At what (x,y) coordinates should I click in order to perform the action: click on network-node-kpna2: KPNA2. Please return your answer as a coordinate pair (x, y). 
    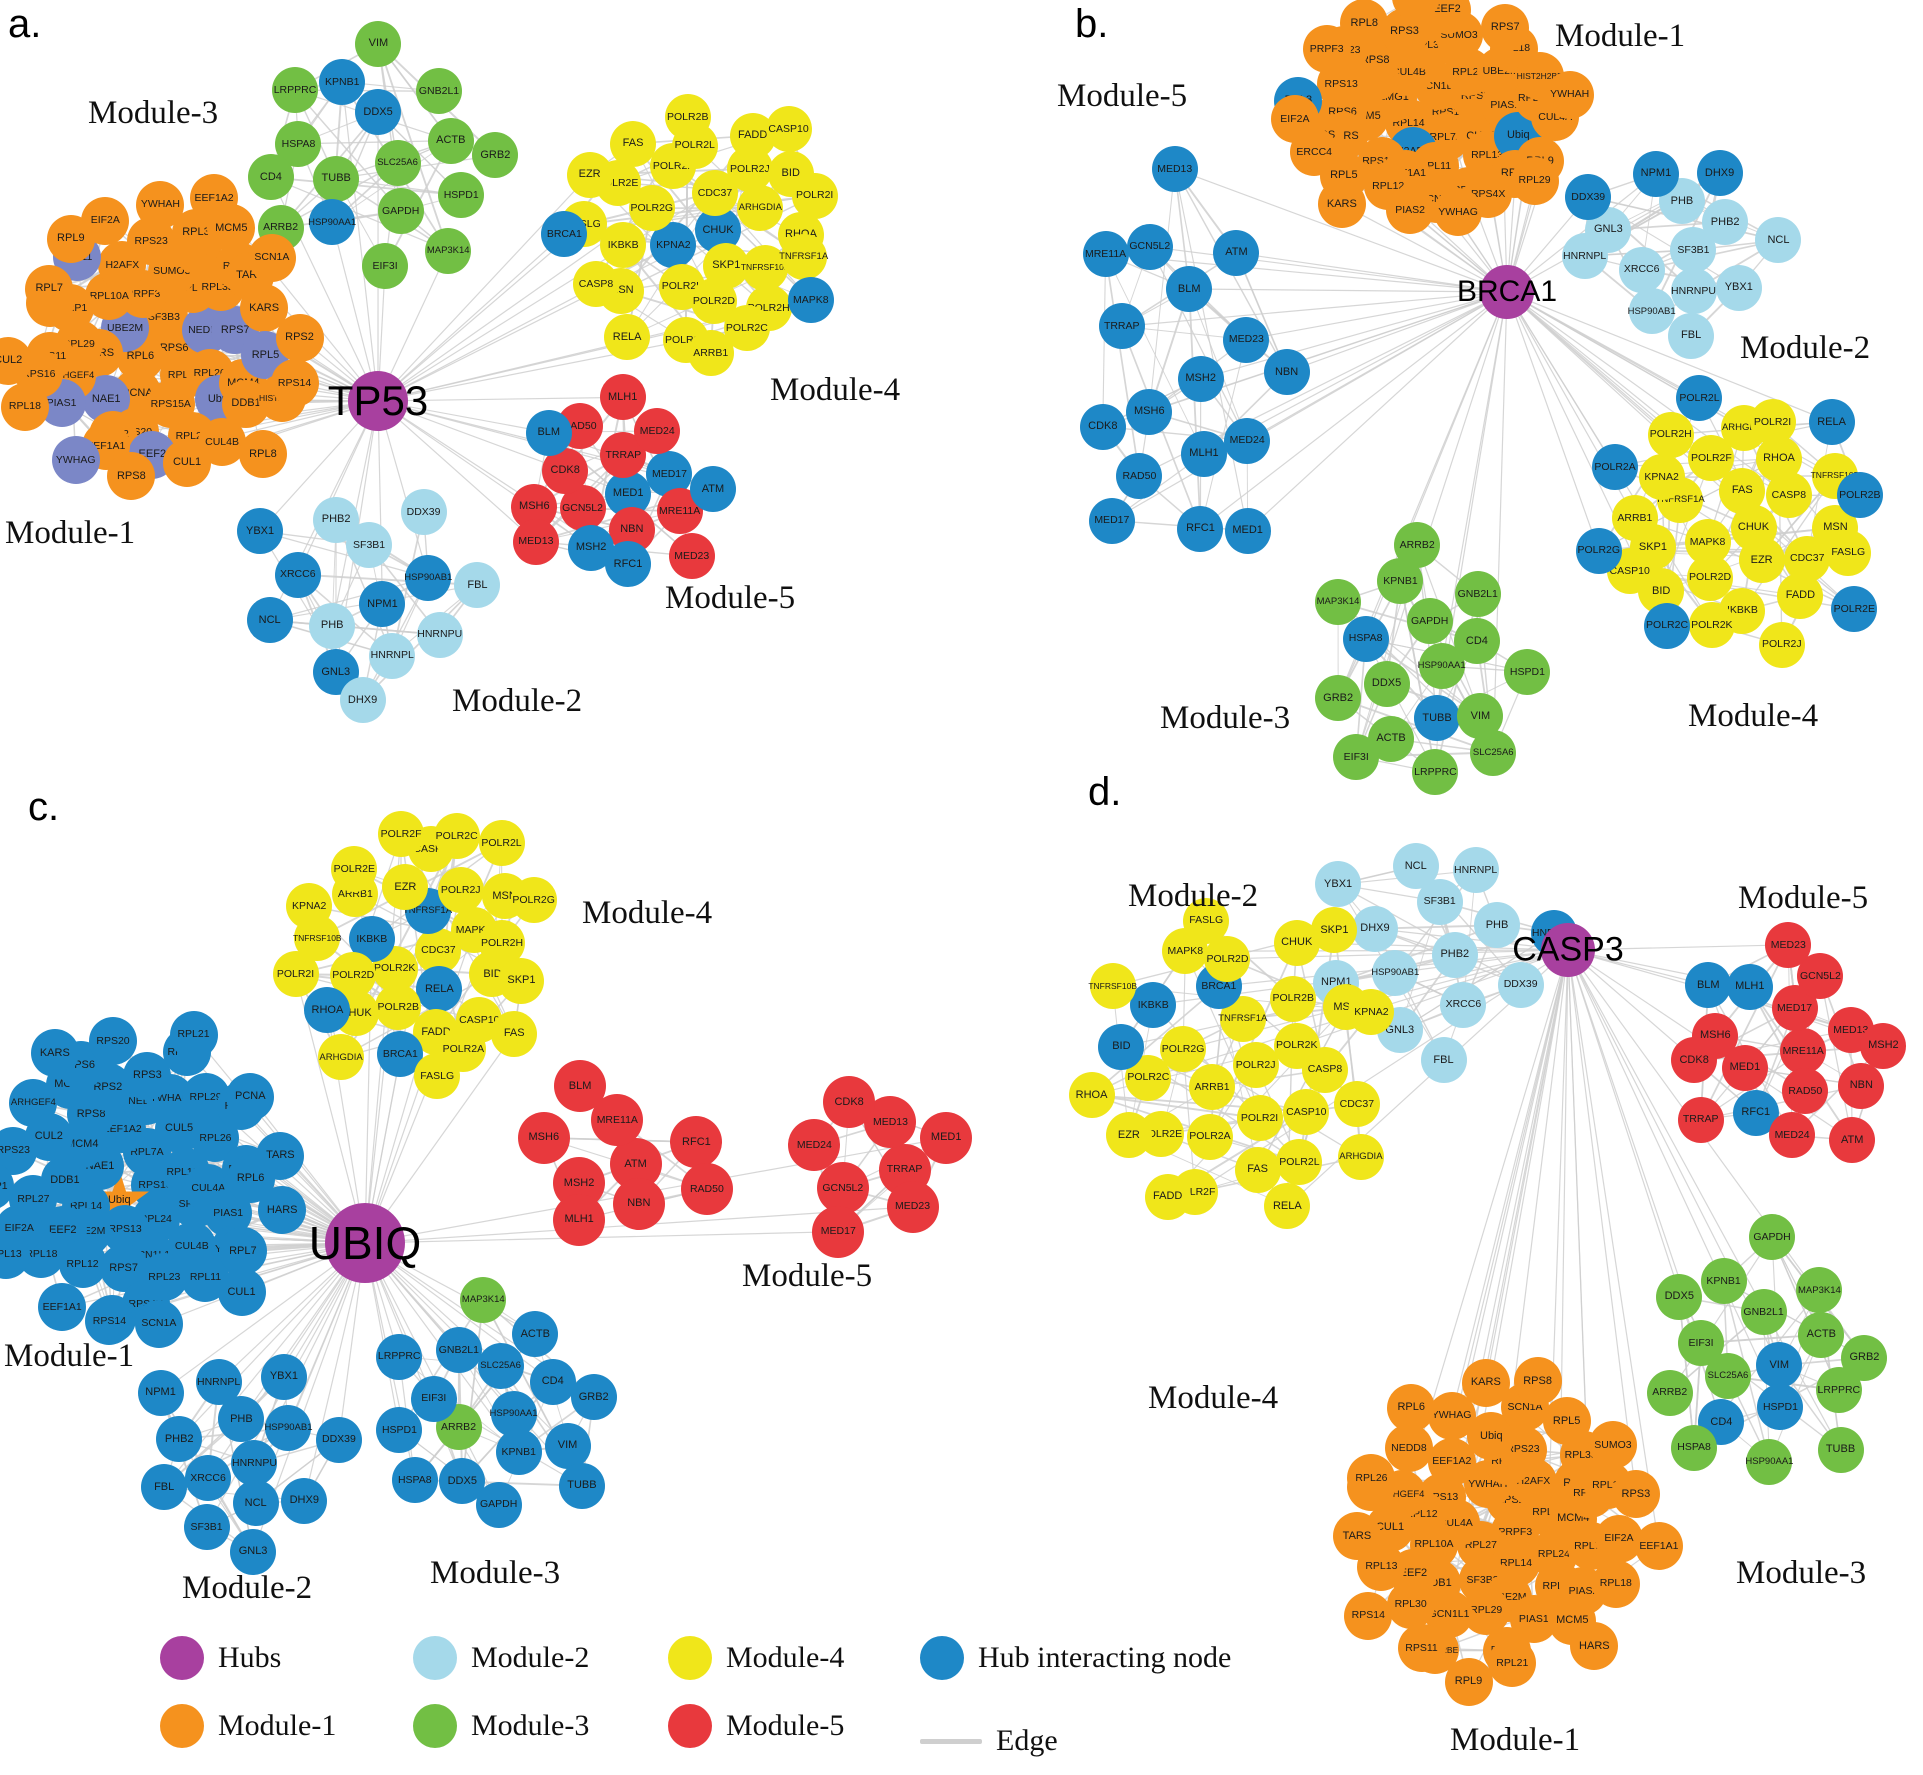
    Looking at the image, I should click on (309, 905).